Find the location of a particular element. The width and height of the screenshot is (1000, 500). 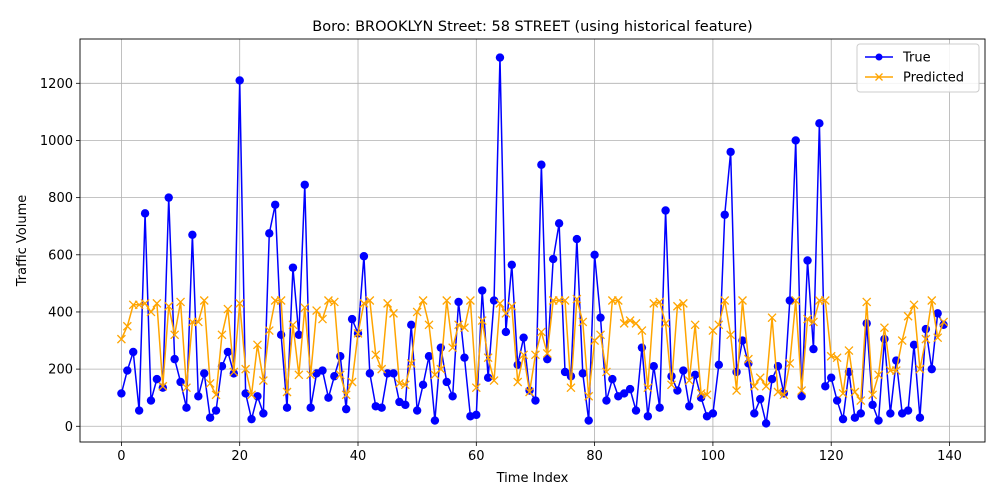

legend-predicted-marker is located at coordinates (879, 77).